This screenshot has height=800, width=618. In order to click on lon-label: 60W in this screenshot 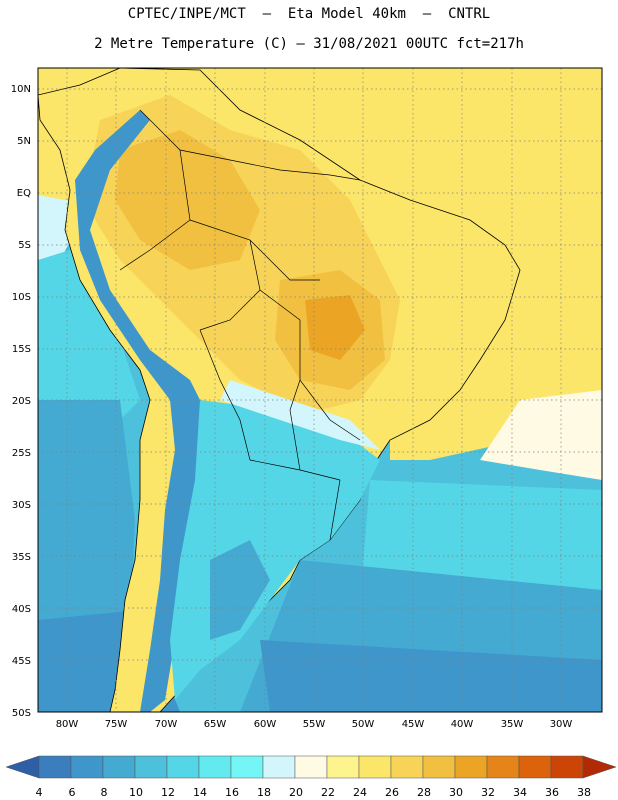, I will do `click(265, 724)`.